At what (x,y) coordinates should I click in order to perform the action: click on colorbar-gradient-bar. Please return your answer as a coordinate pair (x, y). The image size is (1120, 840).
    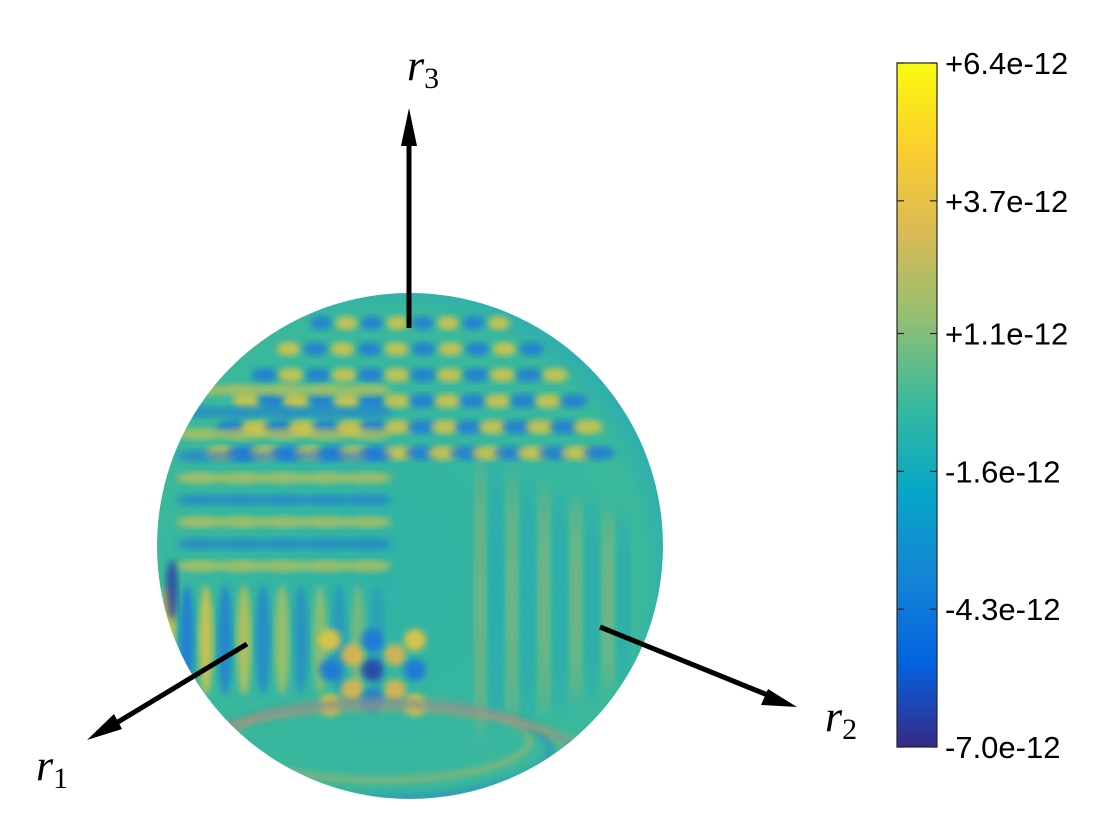
    Looking at the image, I should click on (917, 405).